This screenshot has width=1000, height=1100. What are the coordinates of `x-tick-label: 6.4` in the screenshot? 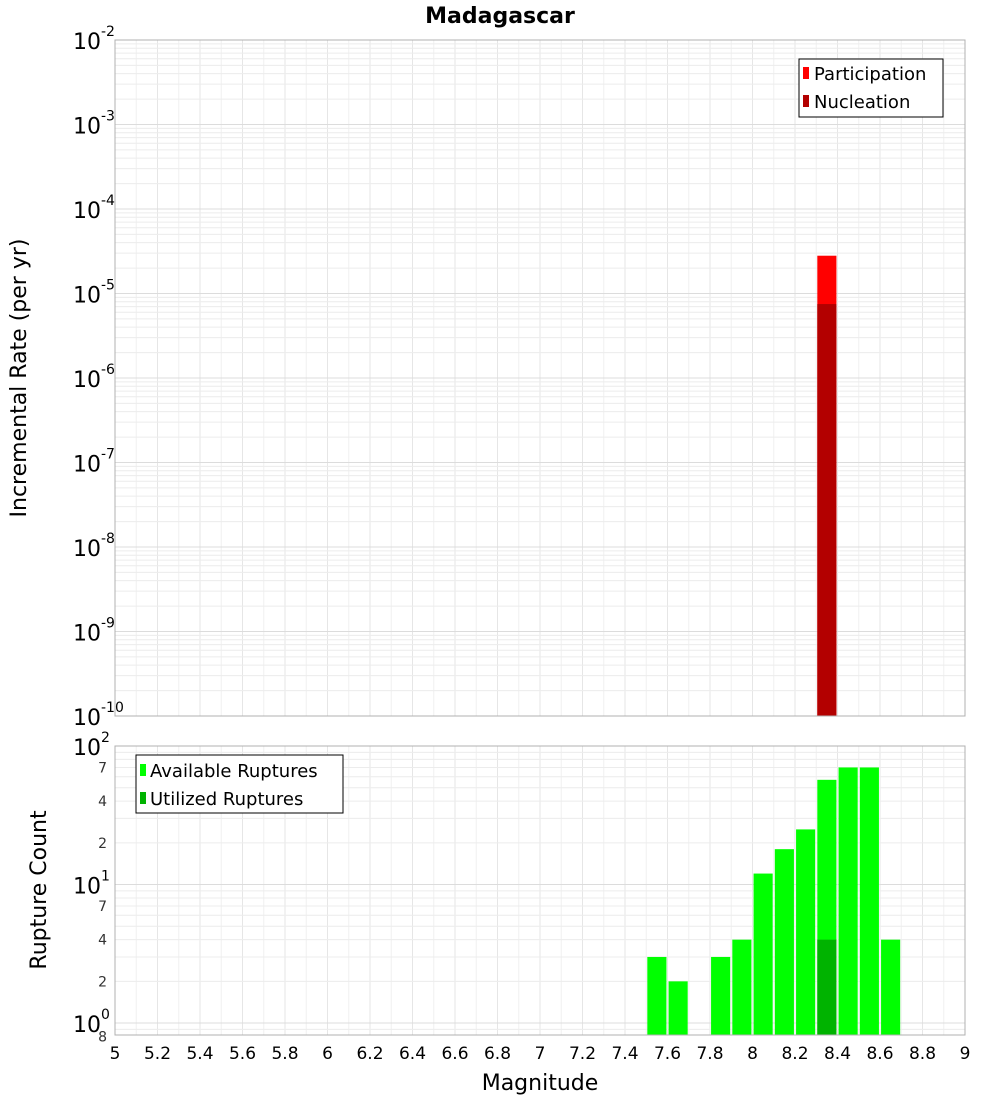 It's located at (412, 1054).